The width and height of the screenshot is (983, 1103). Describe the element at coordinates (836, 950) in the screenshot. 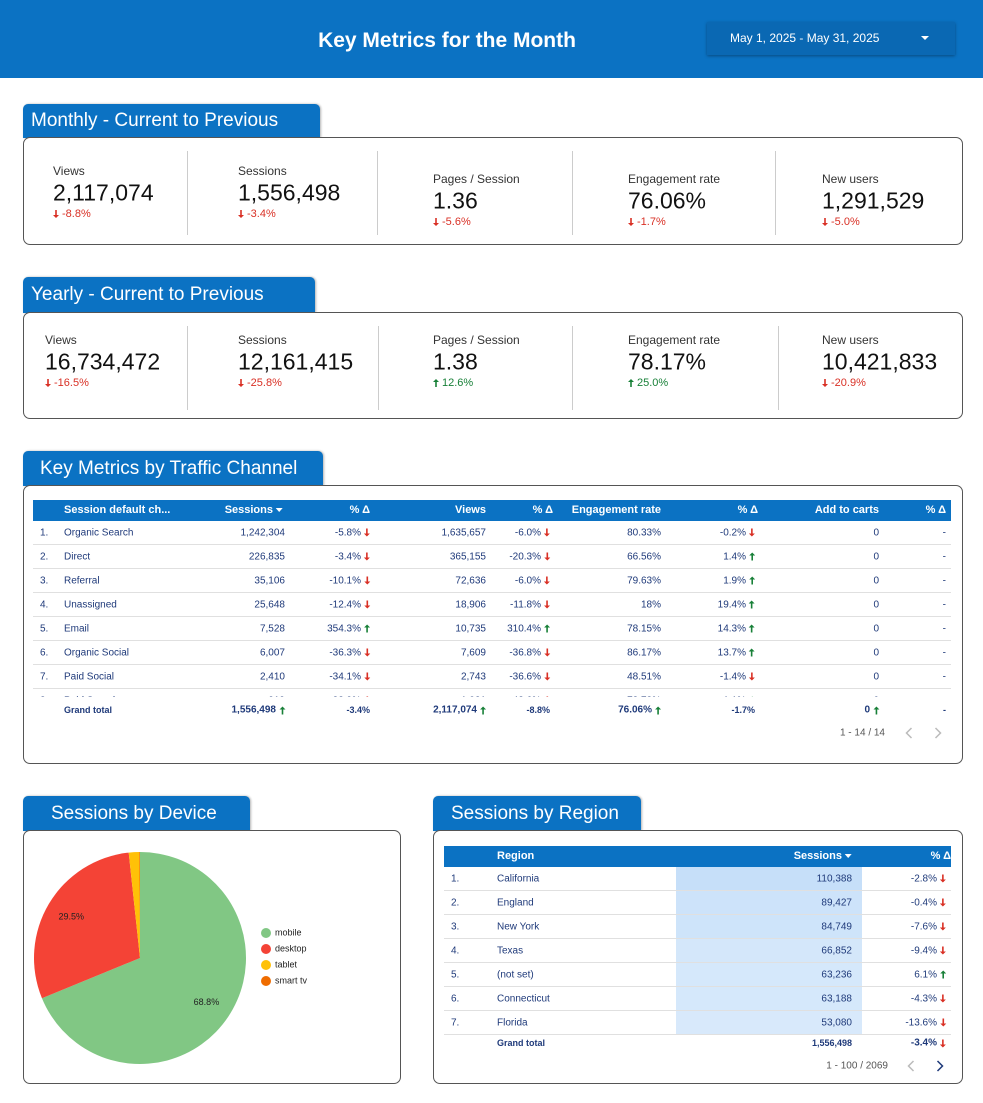

I see `table-cell: 66,852` at that location.